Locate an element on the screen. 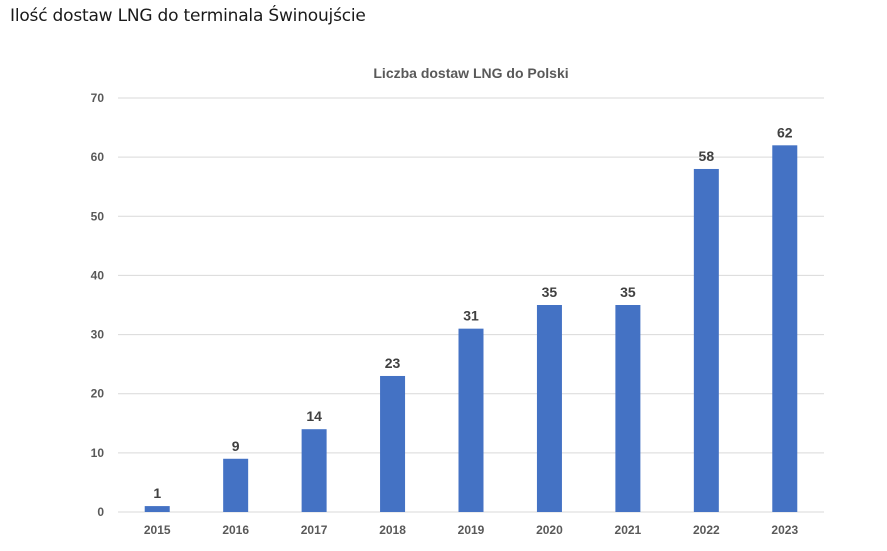  x-tick-label: 2021 is located at coordinates (628, 530).